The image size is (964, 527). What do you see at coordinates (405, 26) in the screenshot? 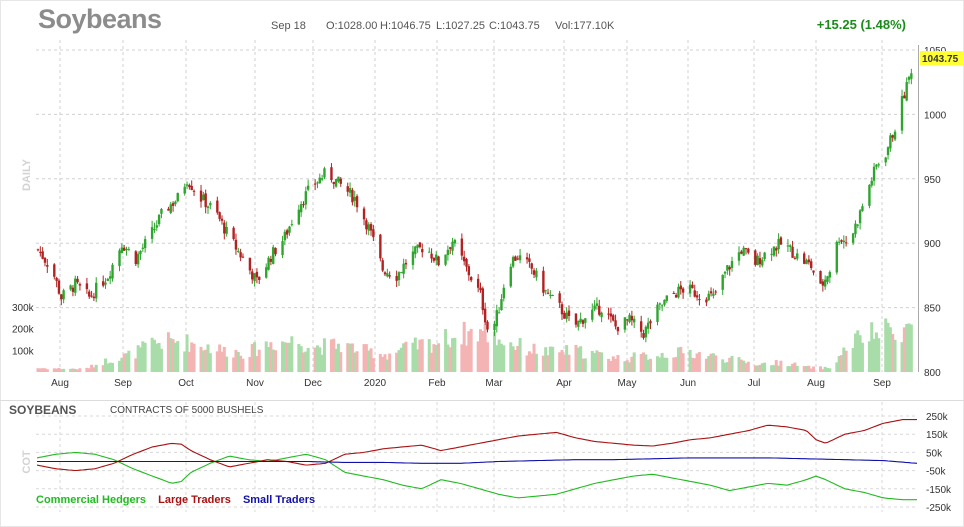
I see `quote-high: H:1046.75` at bounding box center [405, 26].